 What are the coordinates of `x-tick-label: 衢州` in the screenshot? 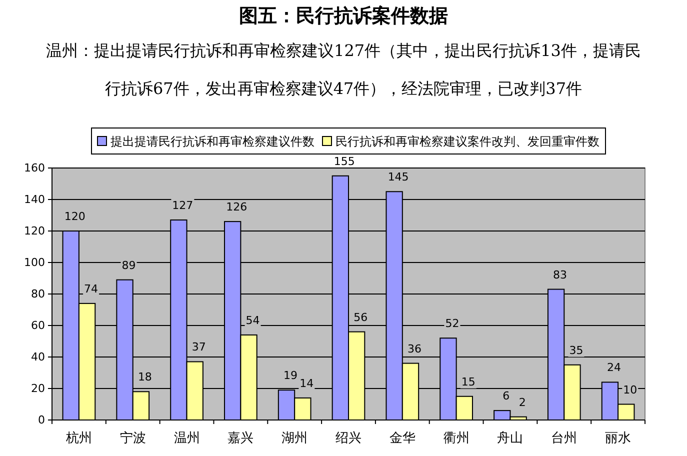 It's located at (456, 438).